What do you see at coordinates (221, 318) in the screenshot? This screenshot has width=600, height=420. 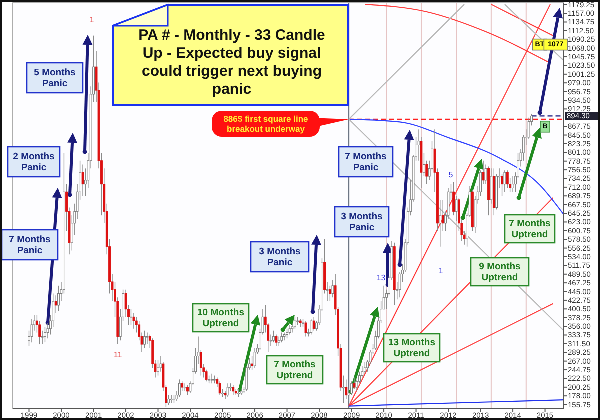 I see `annotation: 10 Months Uptrend` at bounding box center [221, 318].